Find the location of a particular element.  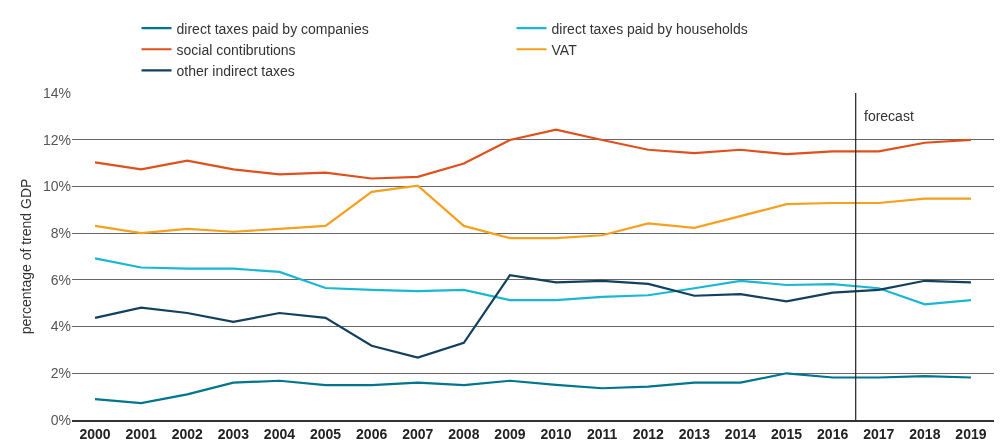

x-tick-label: 2002 is located at coordinates (187, 433).